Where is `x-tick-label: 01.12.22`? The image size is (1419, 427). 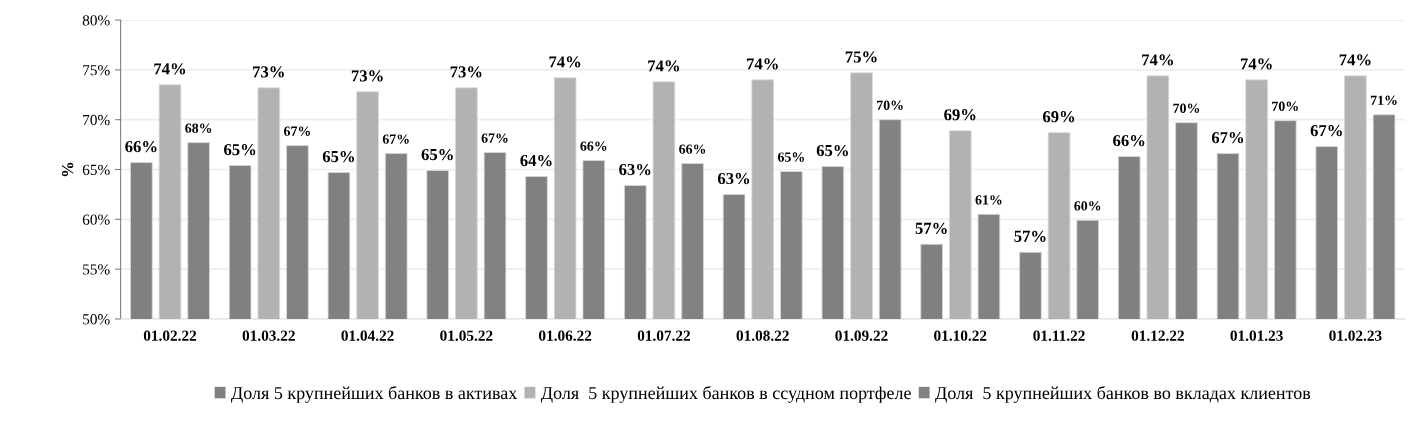 x-tick-label: 01.12.22 is located at coordinates (1157, 335).